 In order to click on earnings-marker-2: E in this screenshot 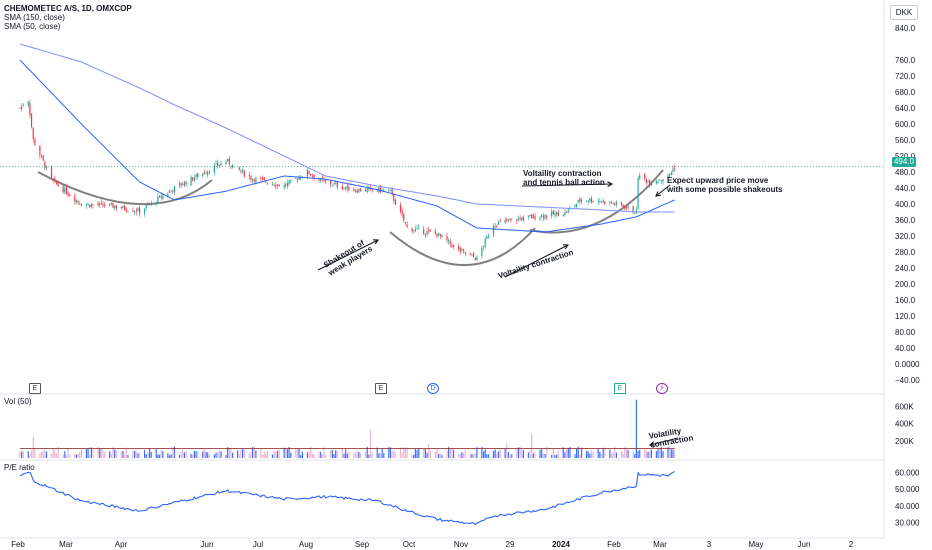, I will do `click(381, 388)`.